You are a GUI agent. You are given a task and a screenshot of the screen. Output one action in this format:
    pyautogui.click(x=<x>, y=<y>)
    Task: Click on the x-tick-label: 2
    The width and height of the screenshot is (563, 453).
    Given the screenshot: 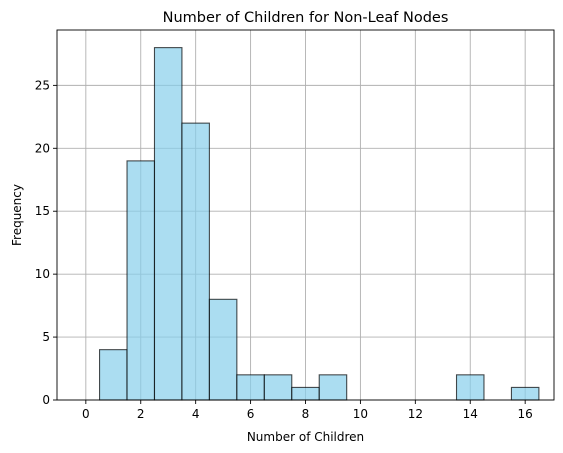 What is the action you would take?
    pyautogui.click(x=141, y=414)
    